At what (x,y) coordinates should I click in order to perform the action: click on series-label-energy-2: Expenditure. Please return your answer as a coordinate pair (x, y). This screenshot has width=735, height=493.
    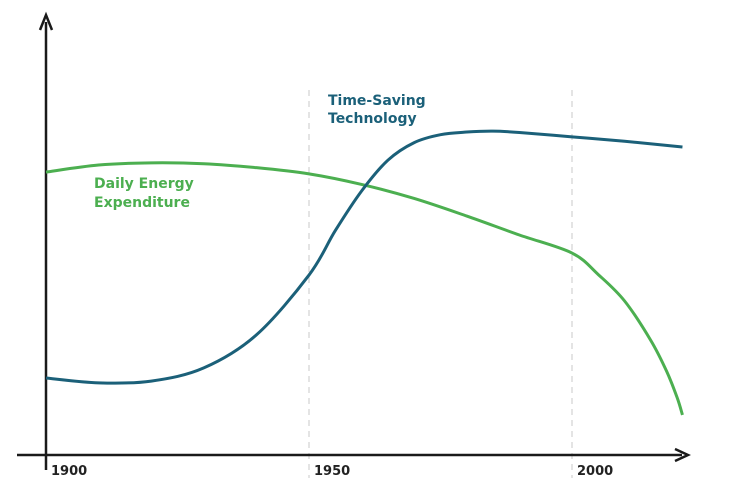
    Looking at the image, I should click on (142, 203).